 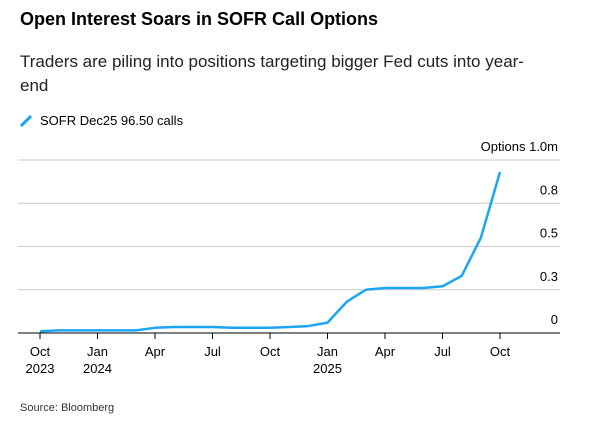 What do you see at coordinates (112, 120) in the screenshot?
I see `legend-label: SOFR Dec25 96.50 calls` at bounding box center [112, 120].